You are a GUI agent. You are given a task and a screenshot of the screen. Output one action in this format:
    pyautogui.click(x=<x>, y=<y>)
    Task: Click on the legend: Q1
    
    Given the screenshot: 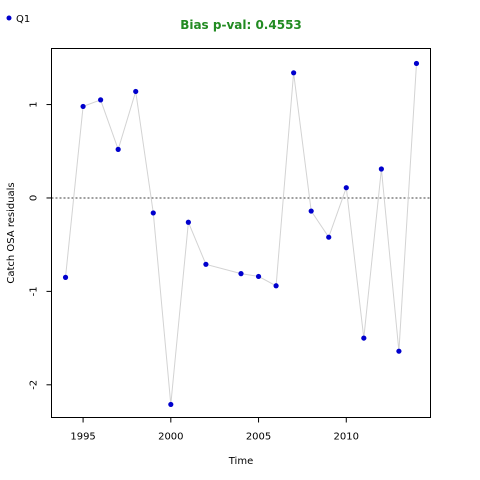 What is the action you would take?
    pyautogui.click(x=18, y=19)
    